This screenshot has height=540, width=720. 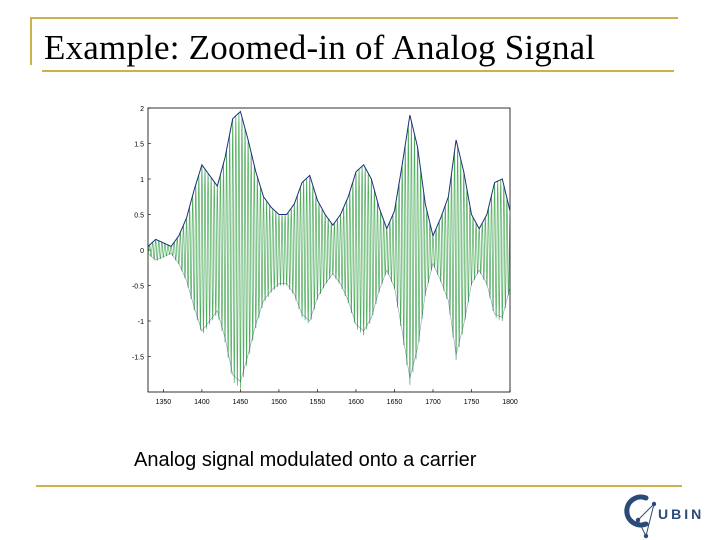 I want to click on cubin-logo: UBIN, so click(x=664, y=516).